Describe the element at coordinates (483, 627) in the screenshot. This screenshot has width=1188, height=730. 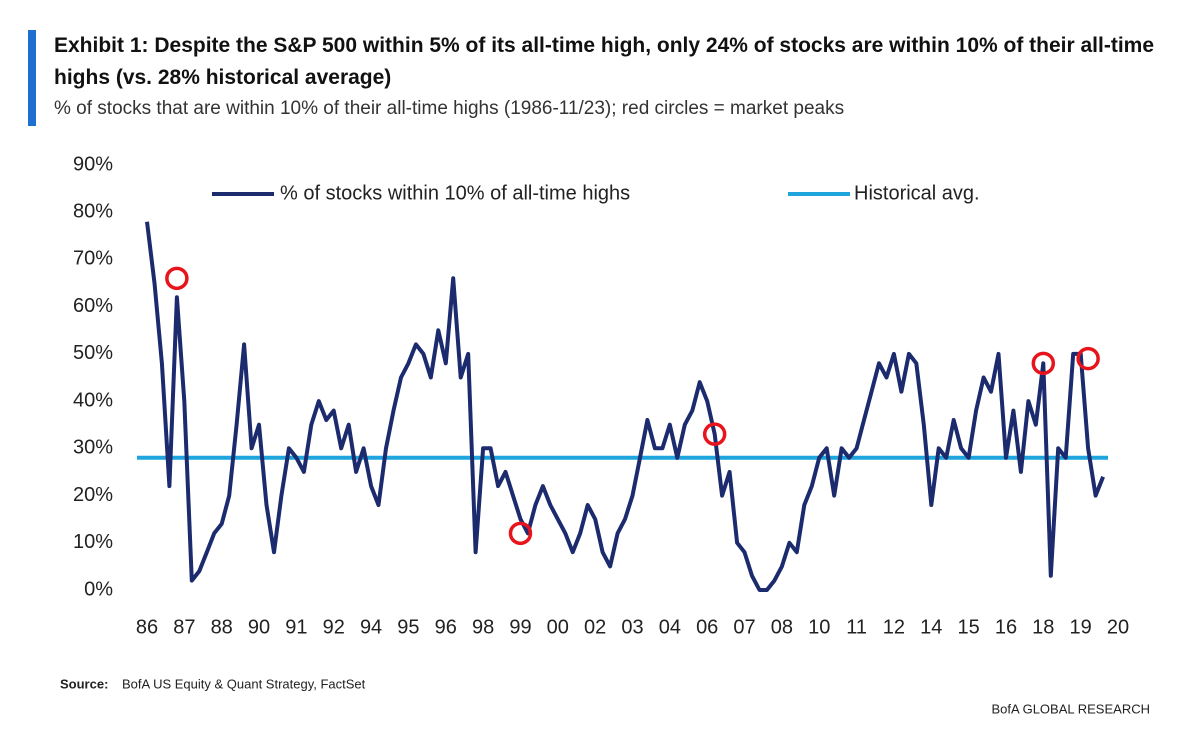
I see `x-tick-label: 98` at that location.